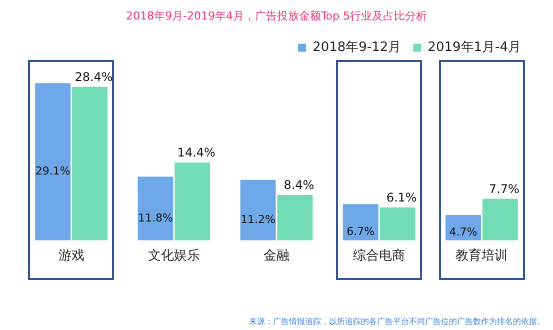 The image size is (553, 330). I want to click on x-tick-label: 游戏, so click(71, 256).